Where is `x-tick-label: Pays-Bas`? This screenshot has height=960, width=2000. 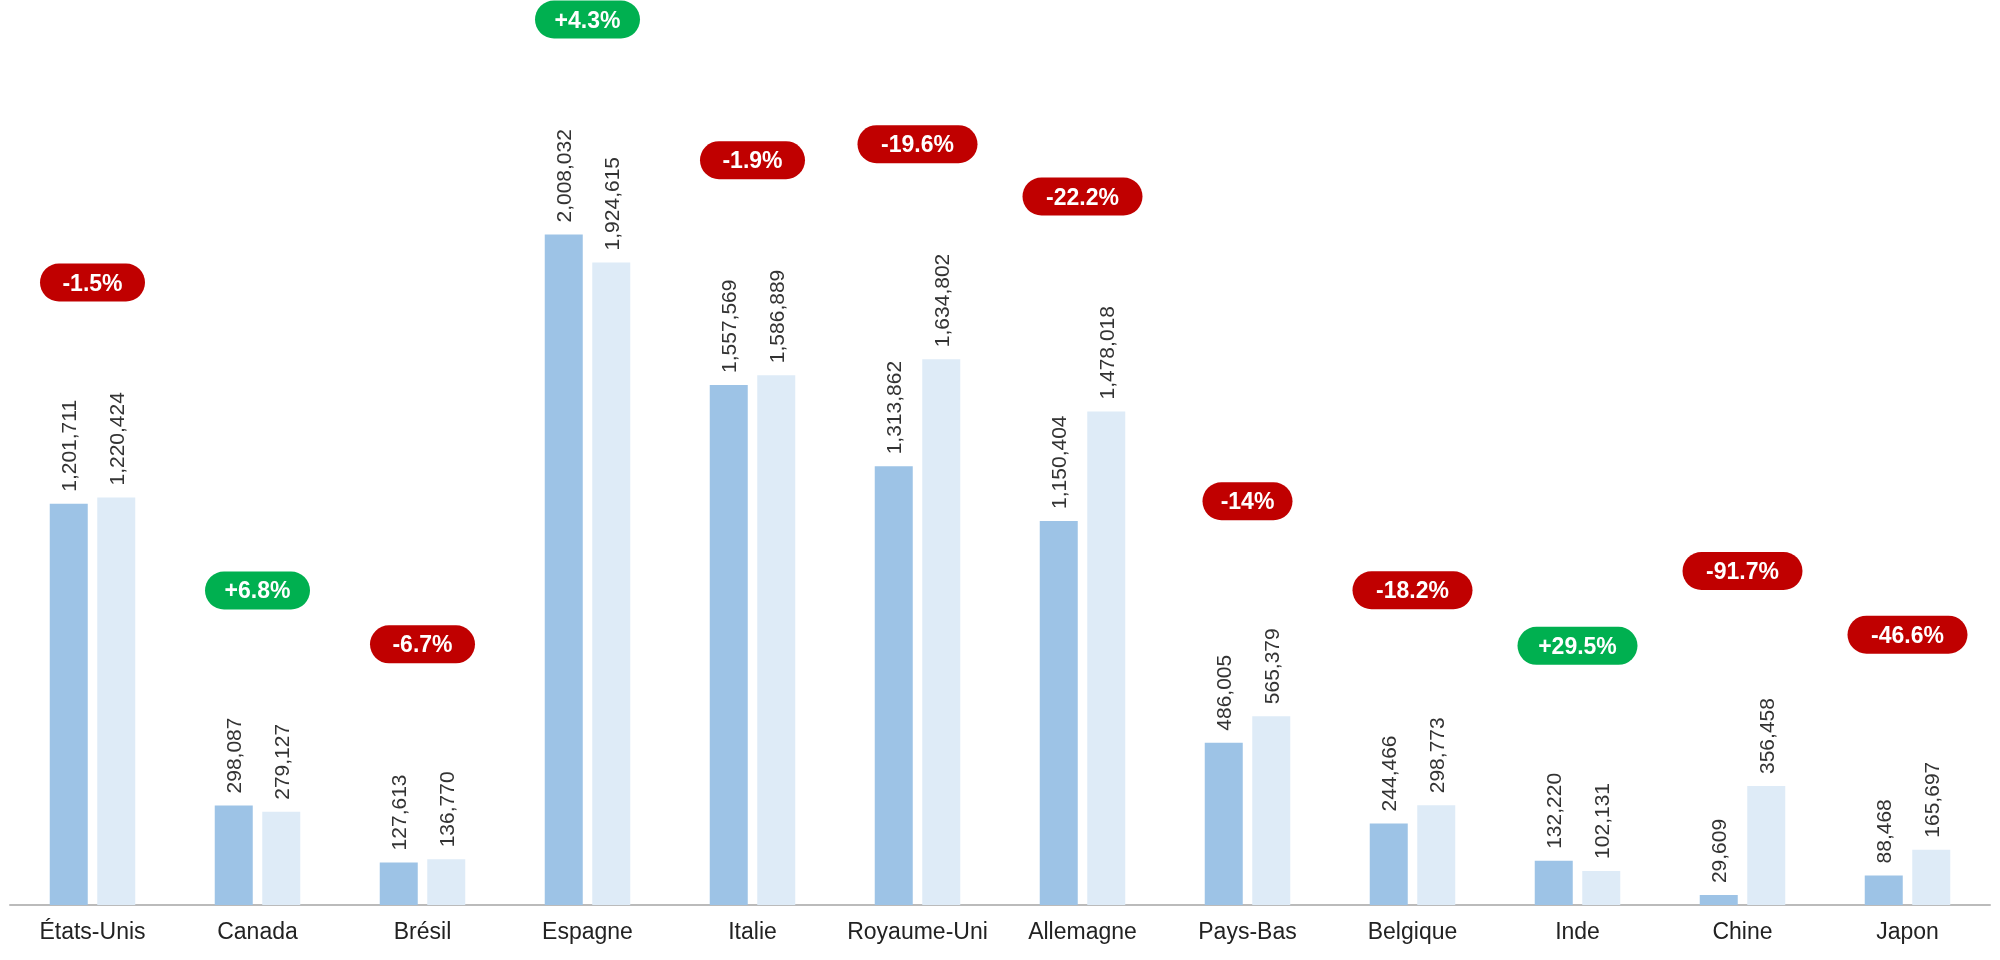 x-tick-label: Pays-Bas is located at coordinates (1247, 930).